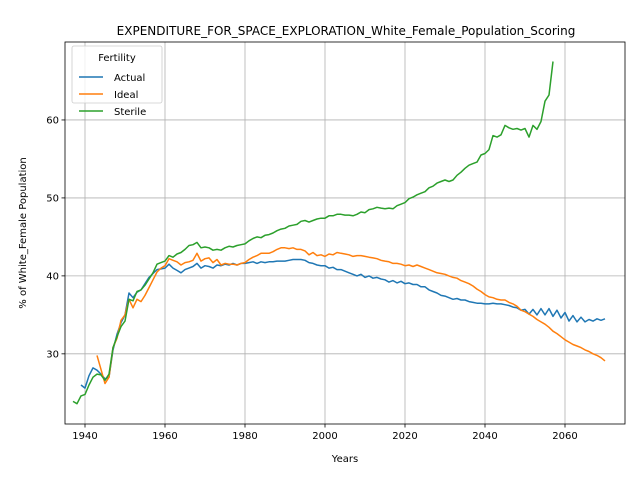  I want to click on x-tick-label: 1940, so click(84, 436).